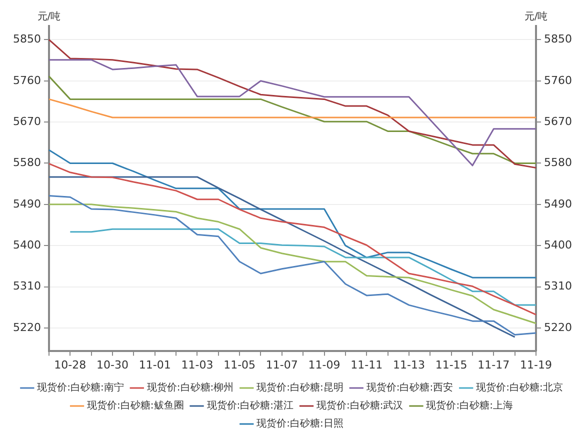  What do you see at coordinates (26, 121) in the screenshot?
I see `y-tick-label: 5670` at bounding box center [26, 121].